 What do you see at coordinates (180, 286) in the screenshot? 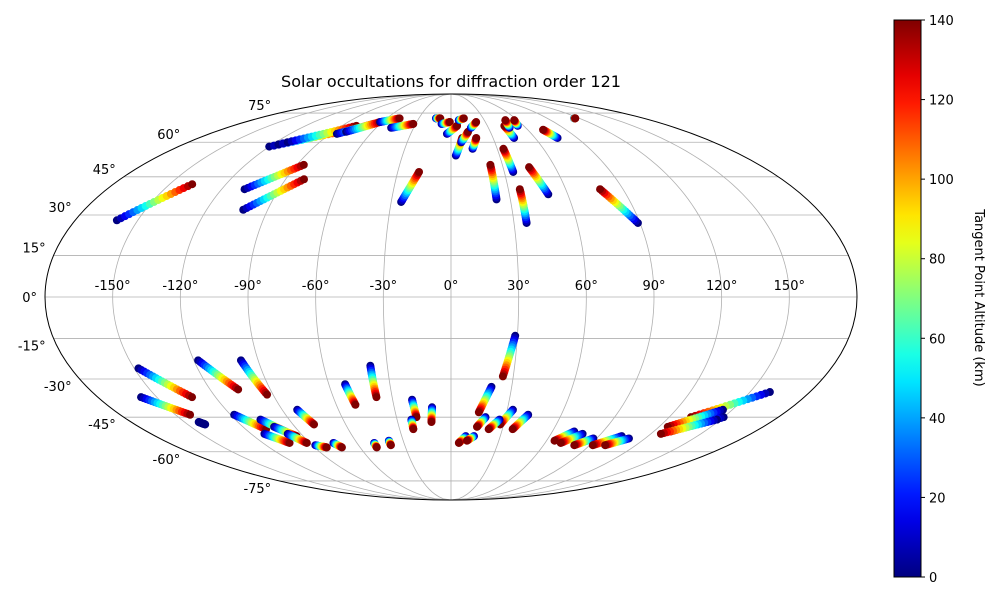
I see `longitude-tick-label: -120°` at bounding box center [180, 286].